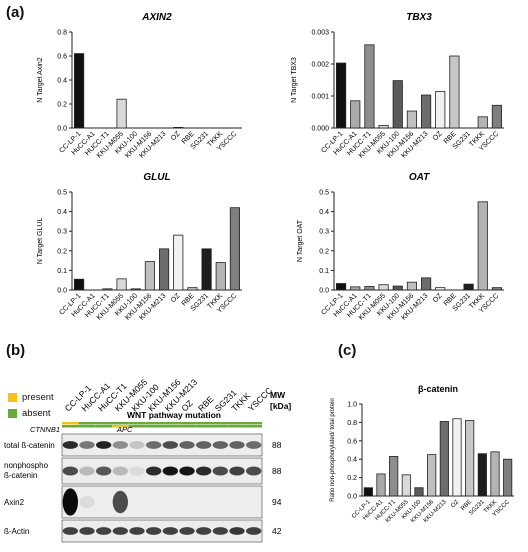 Image resolution: width=528 pixels, height=552 pixels. Describe the element at coordinates (394, 476) in the screenshot. I see `bar-hucc-t1` at that location.